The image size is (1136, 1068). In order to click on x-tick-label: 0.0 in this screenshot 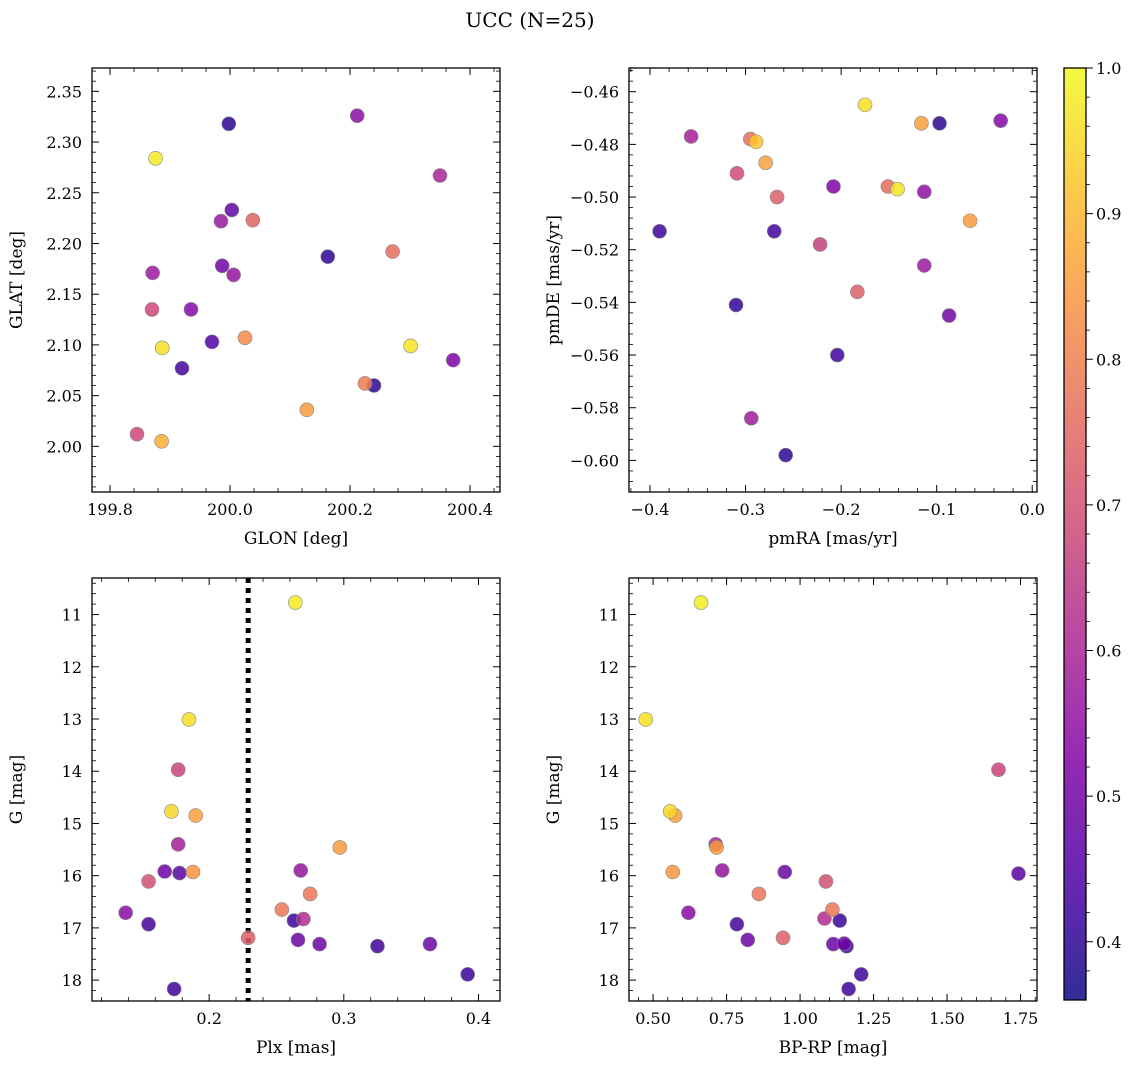, I will do `click(1031, 509)`.